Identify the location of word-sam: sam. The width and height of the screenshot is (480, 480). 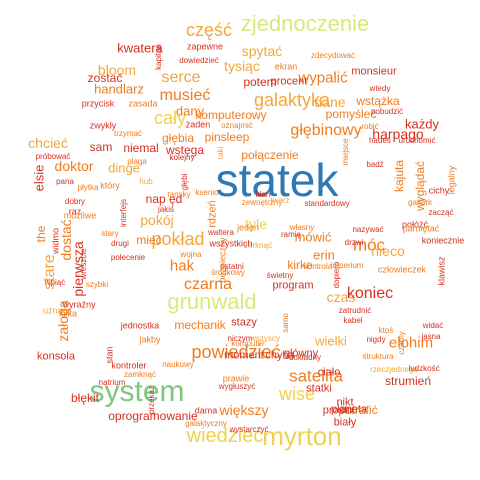
(101, 147).